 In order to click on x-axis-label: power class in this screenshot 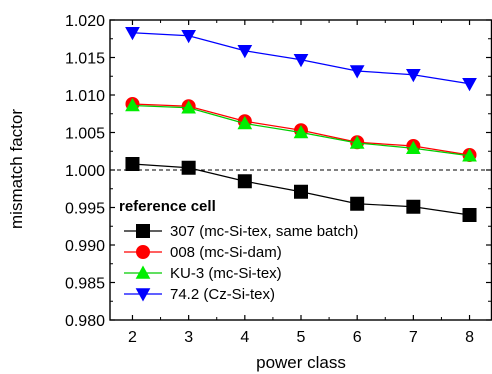, I will do `click(301, 362)`.